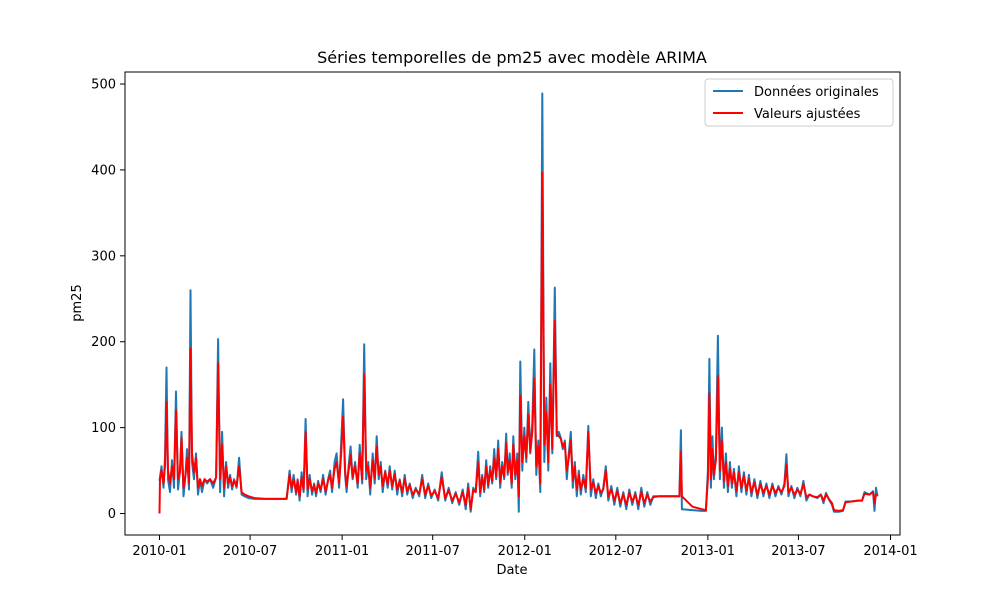 The height and width of the screenshot is (600, 1000). Describe the element at coordinates (250, 551) in the screenshot. I see `x-tick-label: 2010-07` at that location.